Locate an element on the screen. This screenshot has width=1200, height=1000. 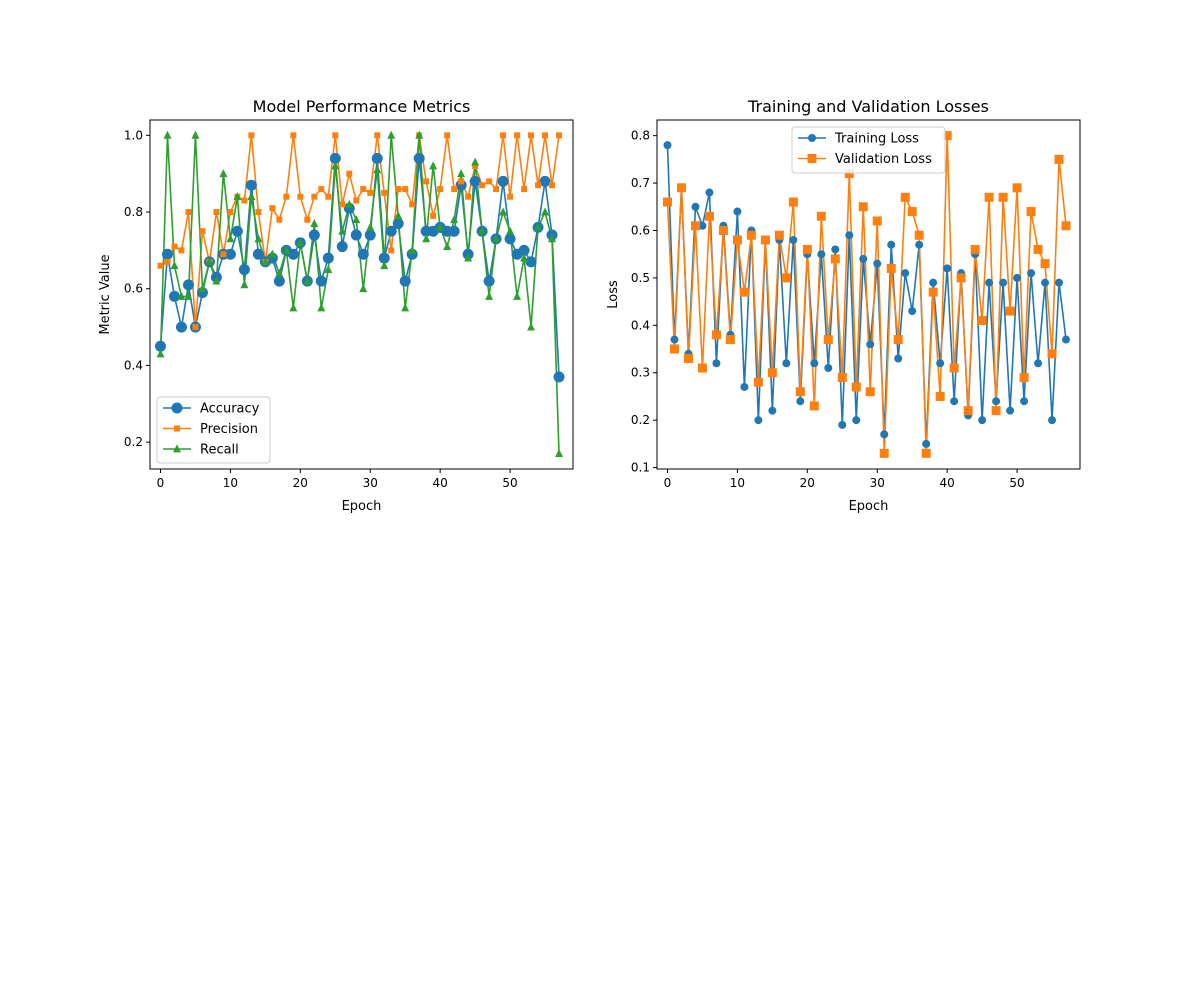
x-tick-label: 10 is located at coordinates (737, 483).